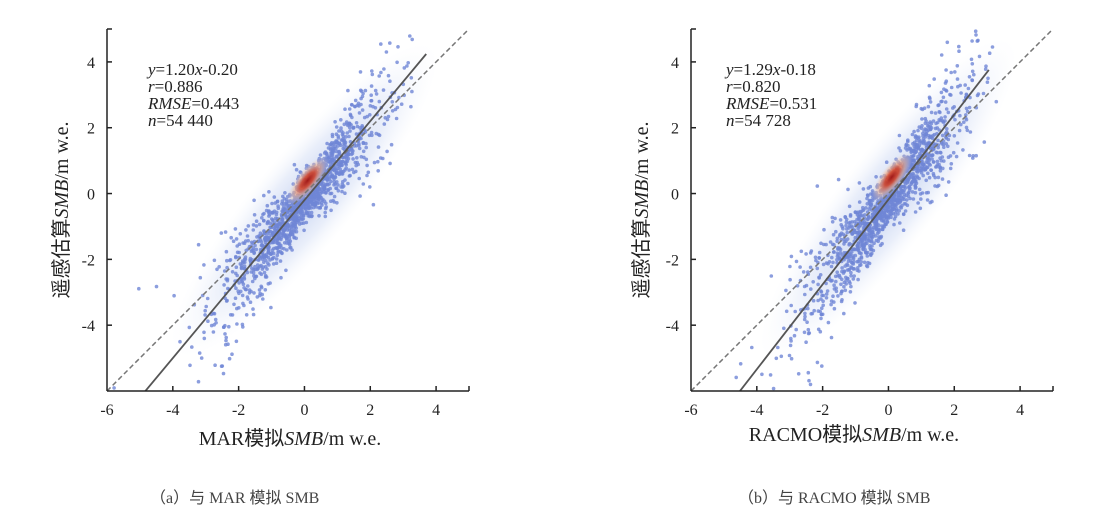  Describe the element at coordinates (172, 410) in the screenshot. I see `x-tick-label: -4` at that location.